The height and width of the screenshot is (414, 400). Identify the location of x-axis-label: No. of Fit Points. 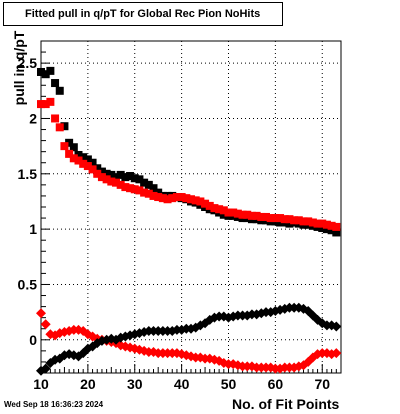
(286, 404).